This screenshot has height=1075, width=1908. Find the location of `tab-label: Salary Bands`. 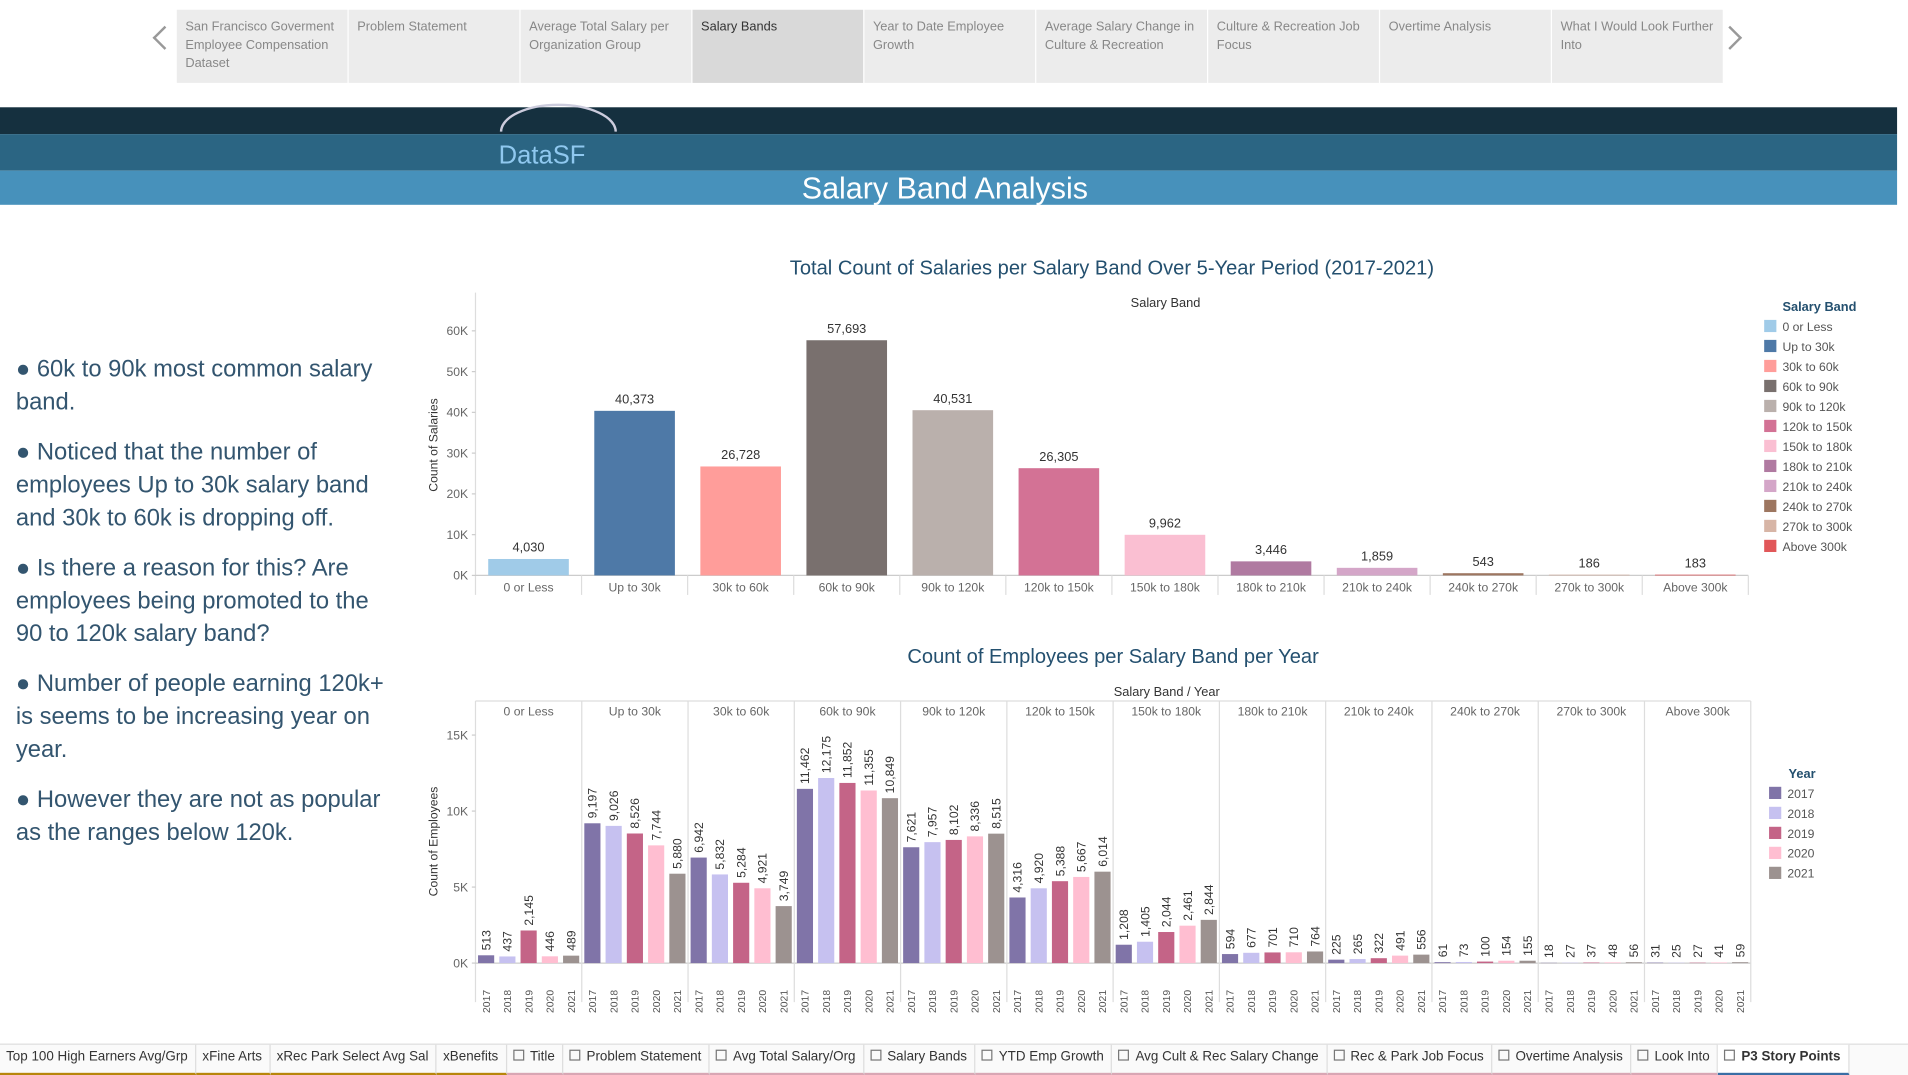

tab-label: Salary Bands is located at coordinates (927, 1057).